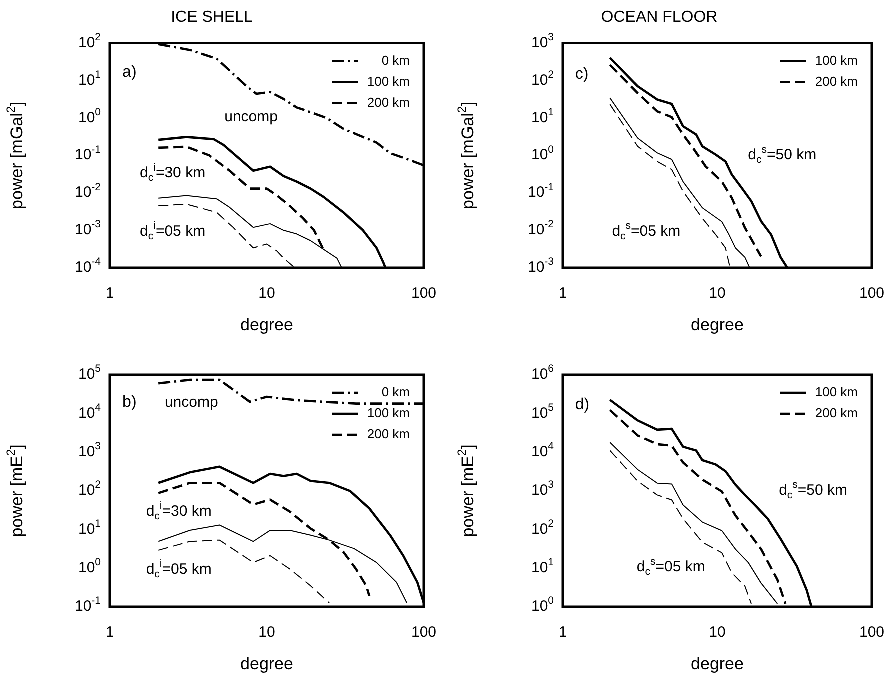  What do you see at coordinates (582, 75) in the screenshot?
I see `annotation: c)` at bounding box center [582, 75].